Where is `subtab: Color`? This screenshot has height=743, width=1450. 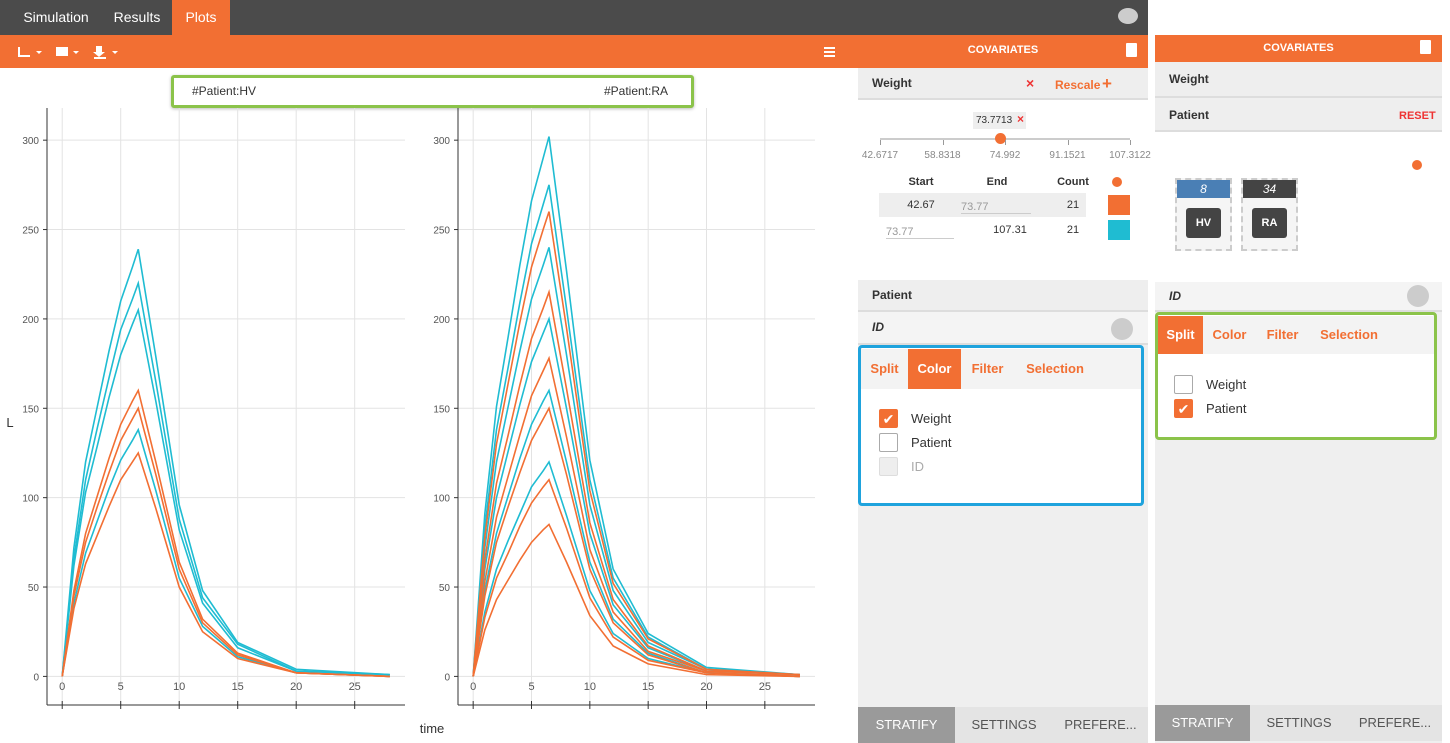
subtab: Color is located at coordinates (1229, 335).